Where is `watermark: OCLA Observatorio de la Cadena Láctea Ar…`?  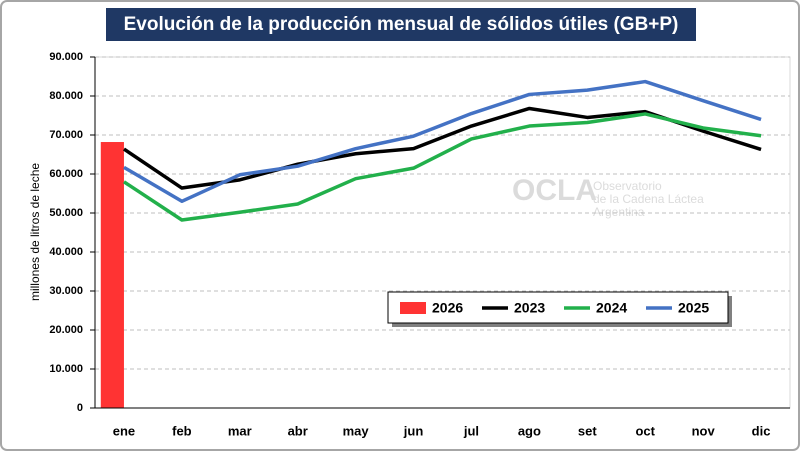
watermark: OCLA Observatorio de la Cadena Láctea Ar… is located at coordinates (608, 196).